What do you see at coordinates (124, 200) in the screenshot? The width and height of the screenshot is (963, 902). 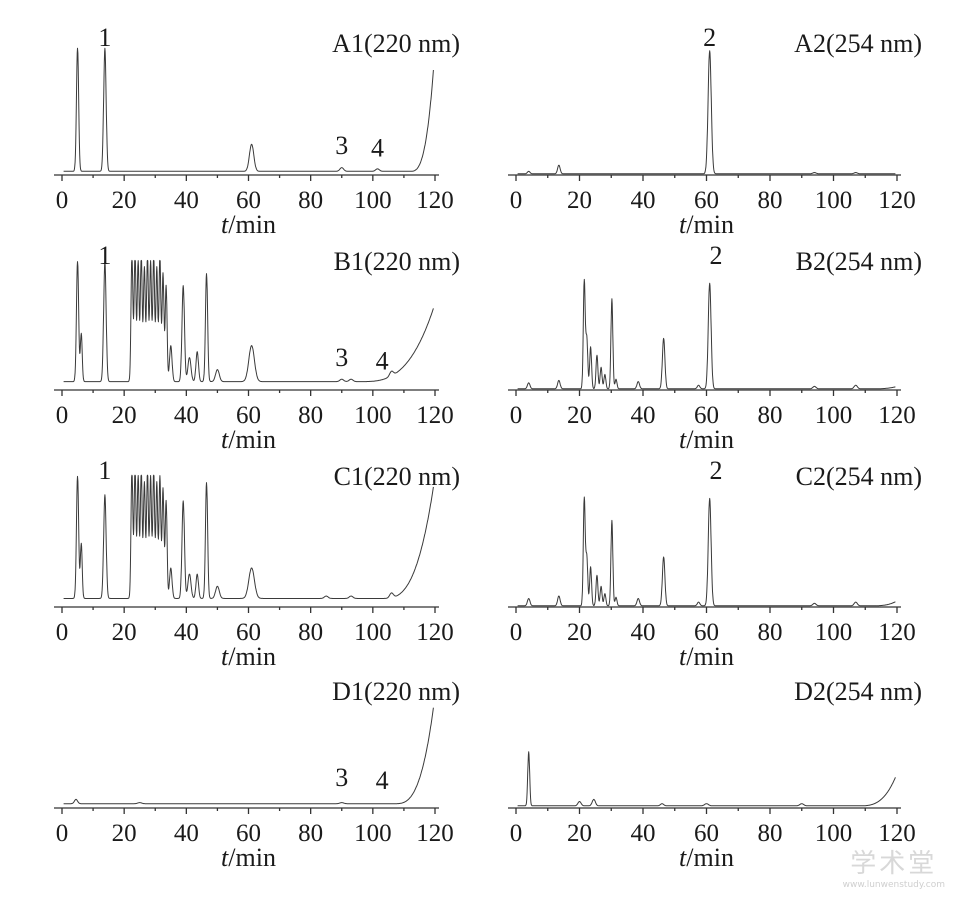 I see `x-tick-label-A1-20: 20` at bounding box center [124, 200].